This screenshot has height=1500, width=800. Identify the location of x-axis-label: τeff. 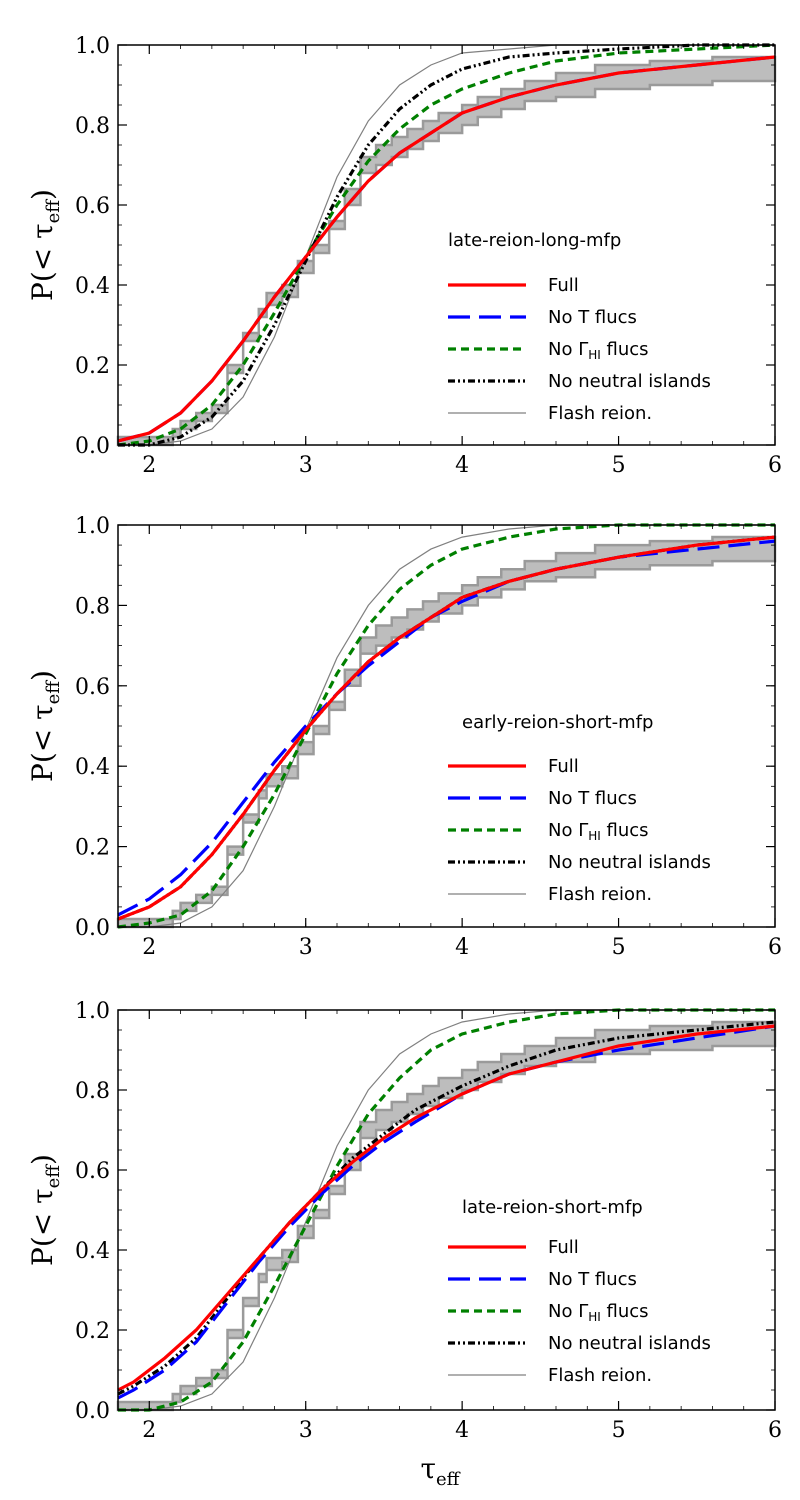
(441, 1471).